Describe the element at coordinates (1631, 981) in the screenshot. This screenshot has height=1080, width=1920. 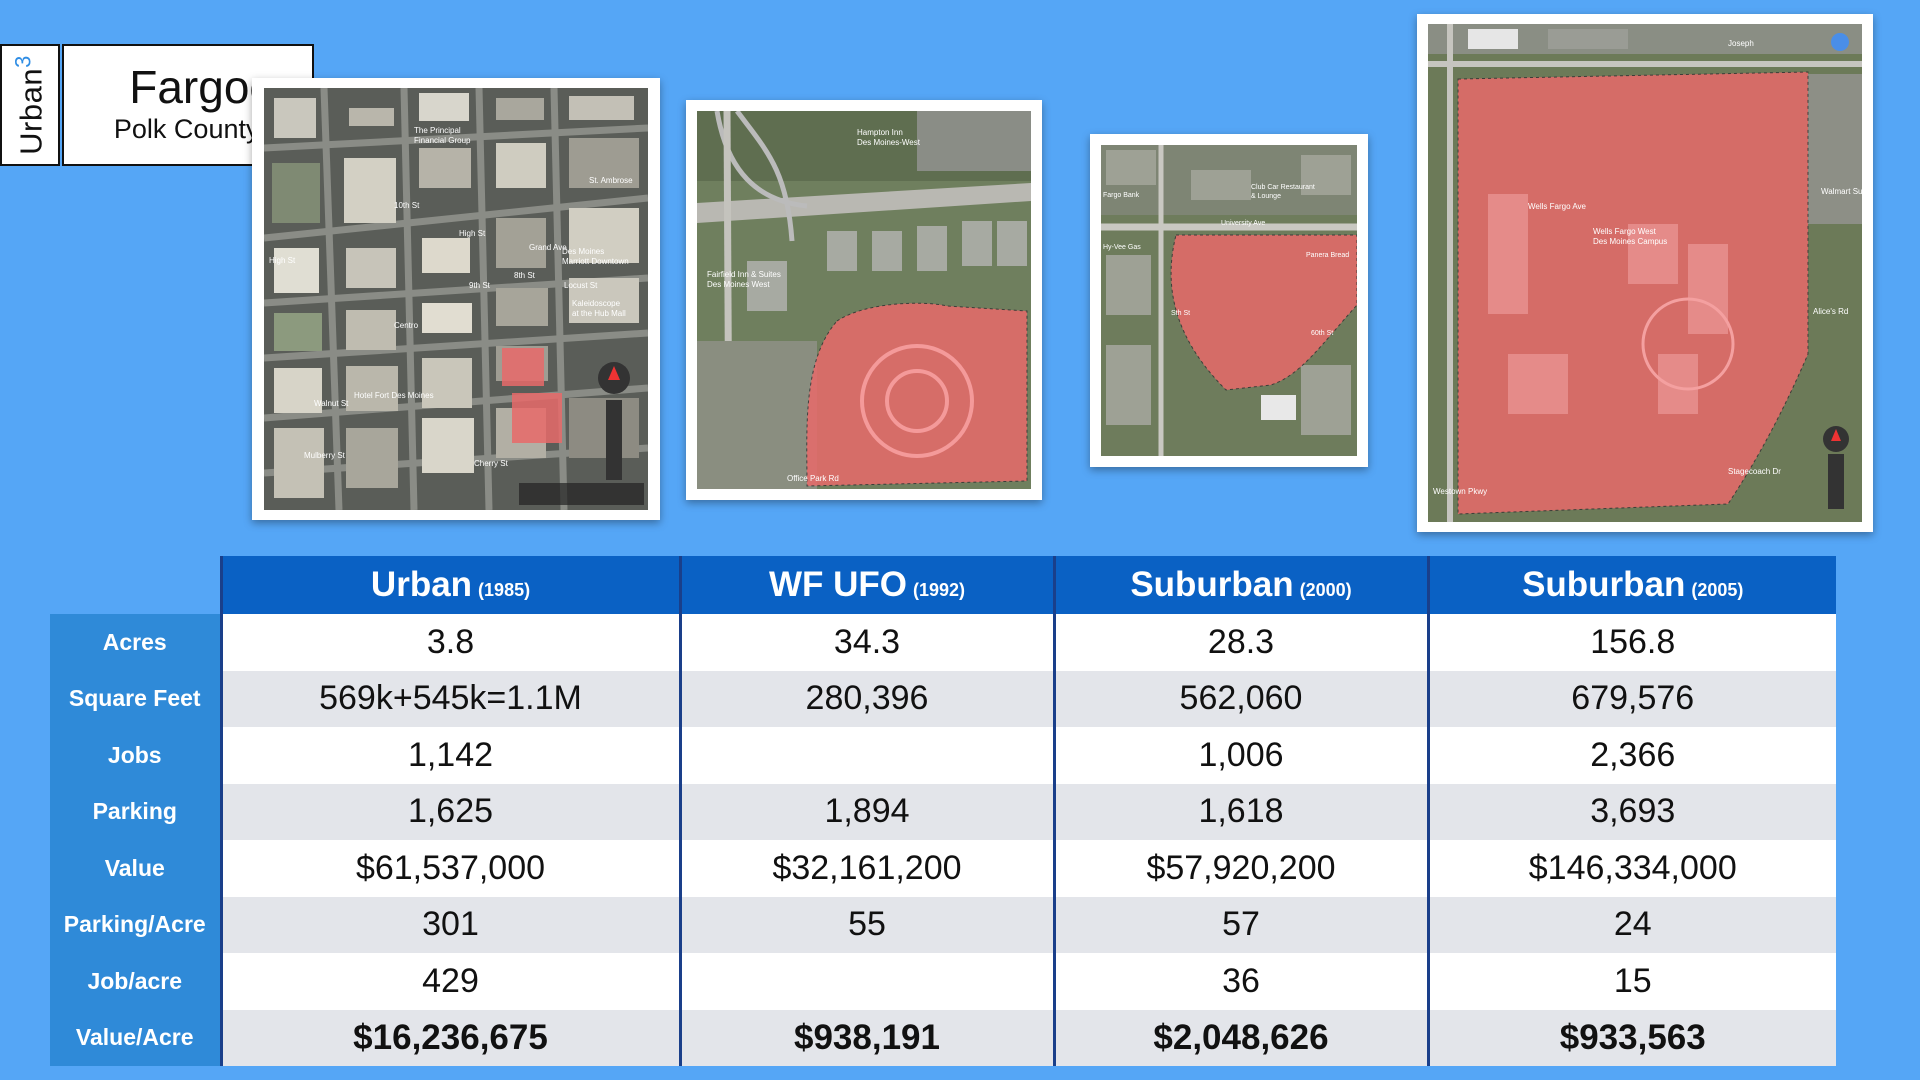
I see `table-cell: 15` at that location.